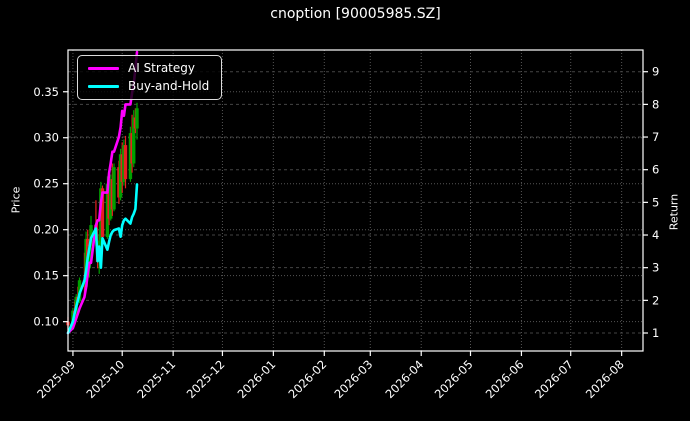  Describe the element at coordinates (655, 137) in the screenshot. I see `return-tick-label: 7` at that location.